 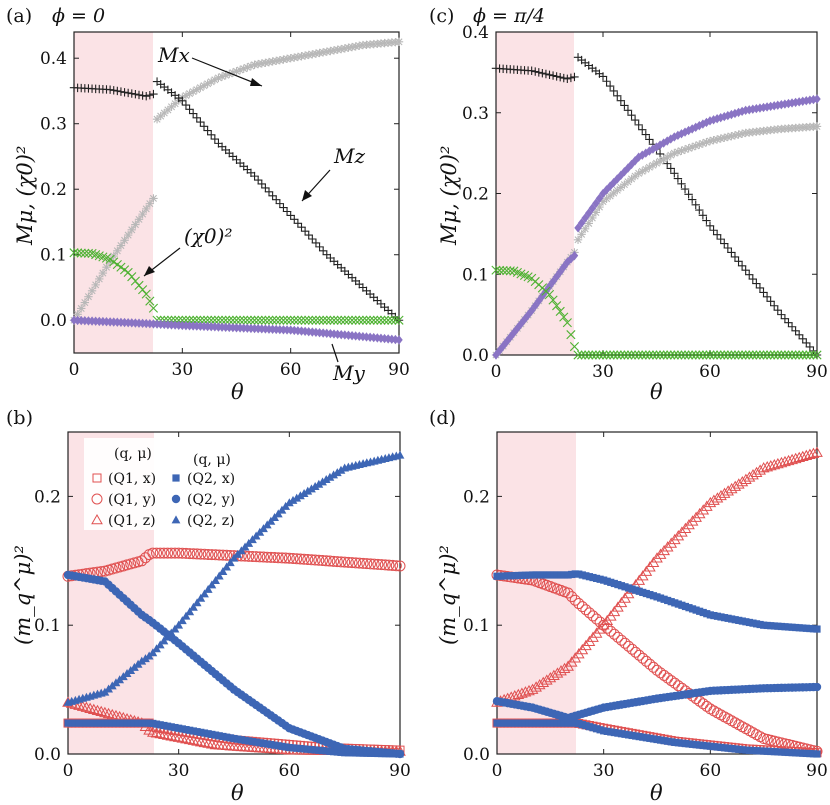 I want to click on panel-c-xtick-label: 90, so click(x=817, y=372).